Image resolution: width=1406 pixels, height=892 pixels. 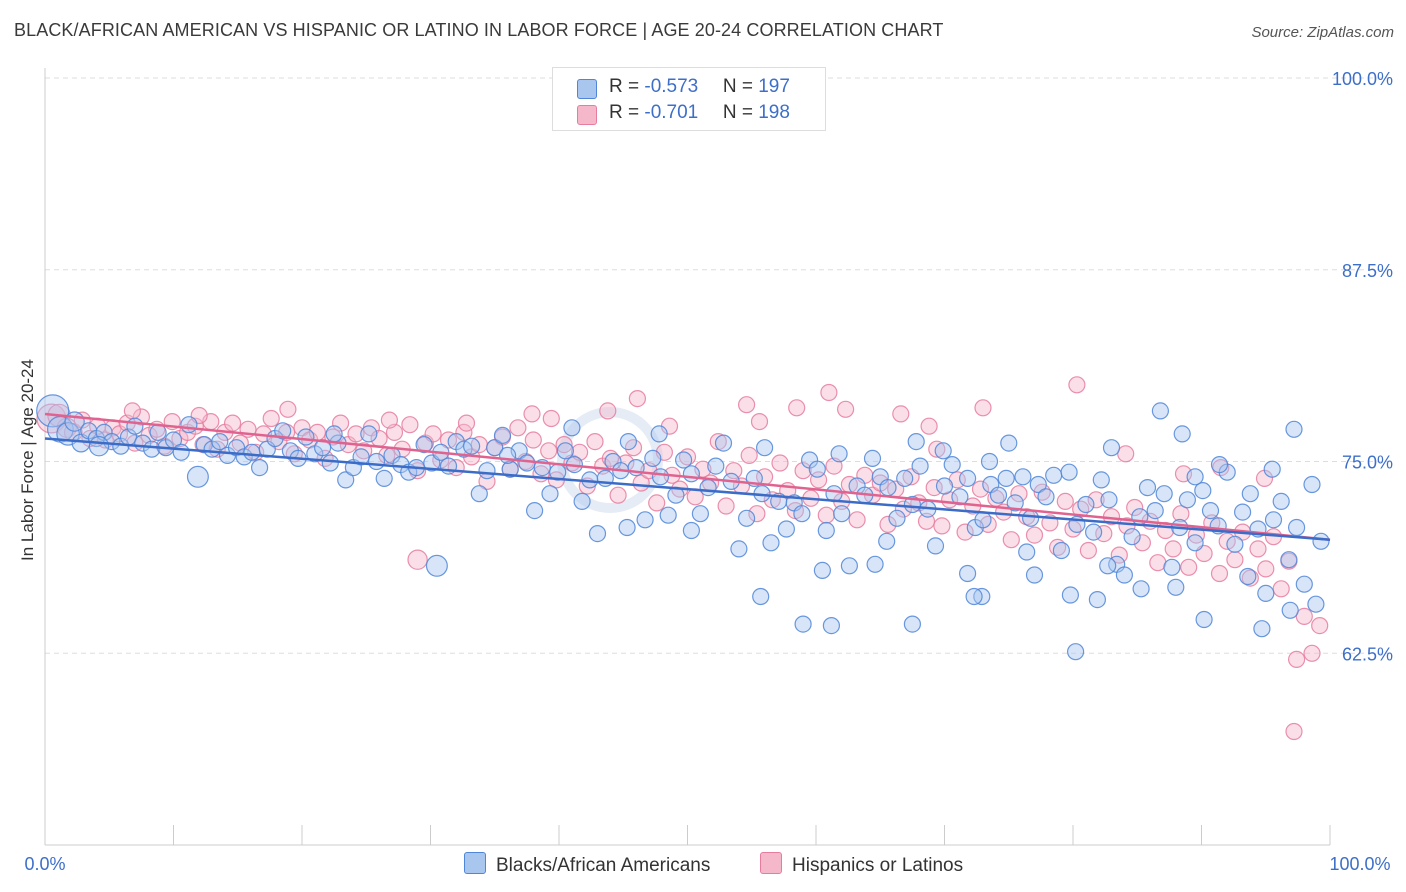 I want to click on pink-swatch, so click(x=587, y=115).